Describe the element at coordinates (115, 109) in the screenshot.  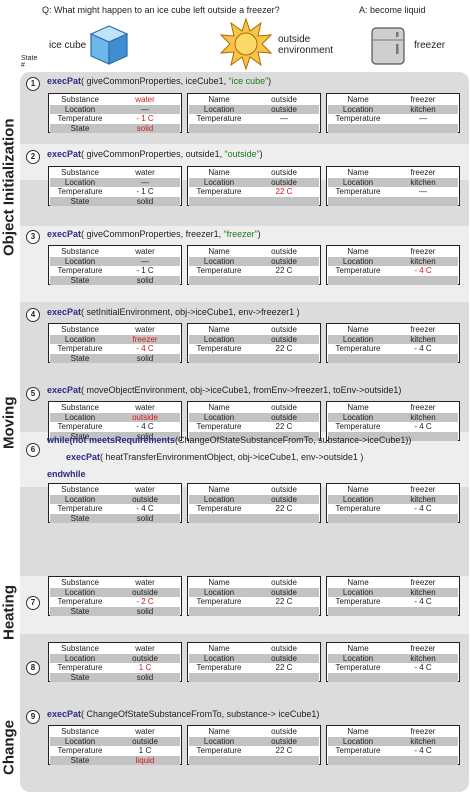
I see `property-row: Location —` at that location.